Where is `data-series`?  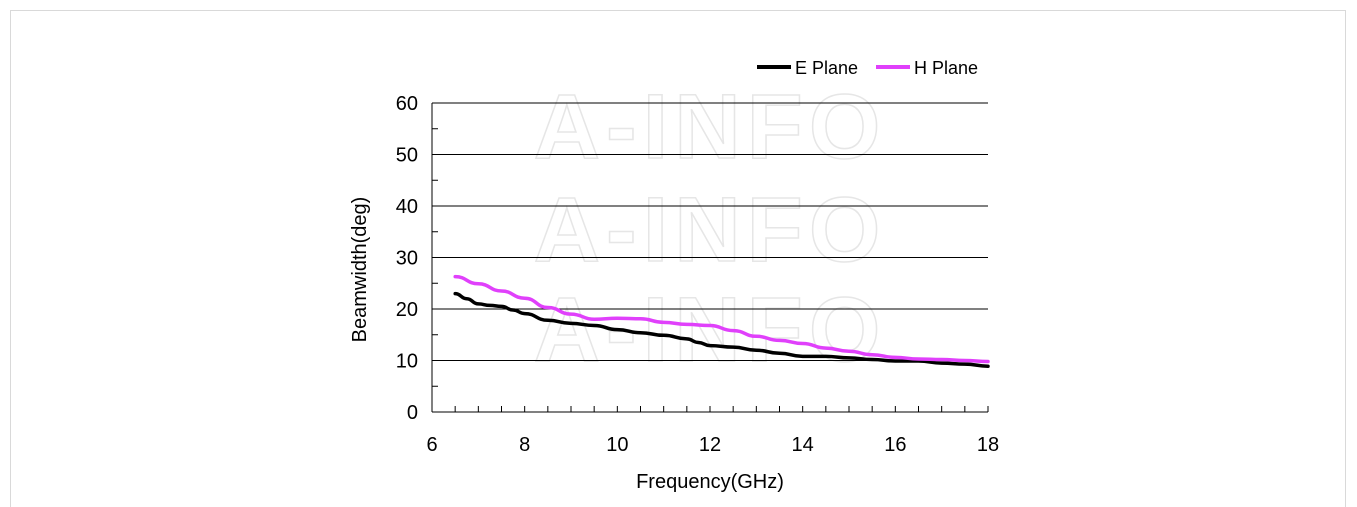 data-series is located at coordinates (721, 321).